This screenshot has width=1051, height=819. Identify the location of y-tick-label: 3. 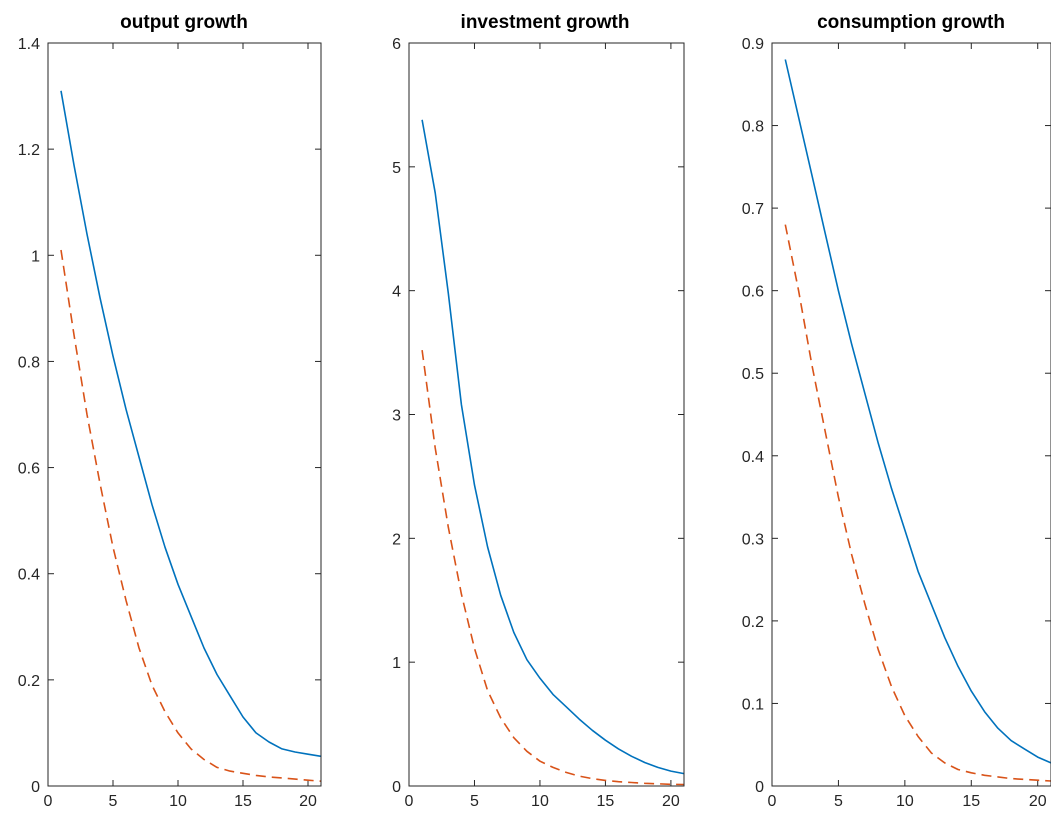
(396, 416).